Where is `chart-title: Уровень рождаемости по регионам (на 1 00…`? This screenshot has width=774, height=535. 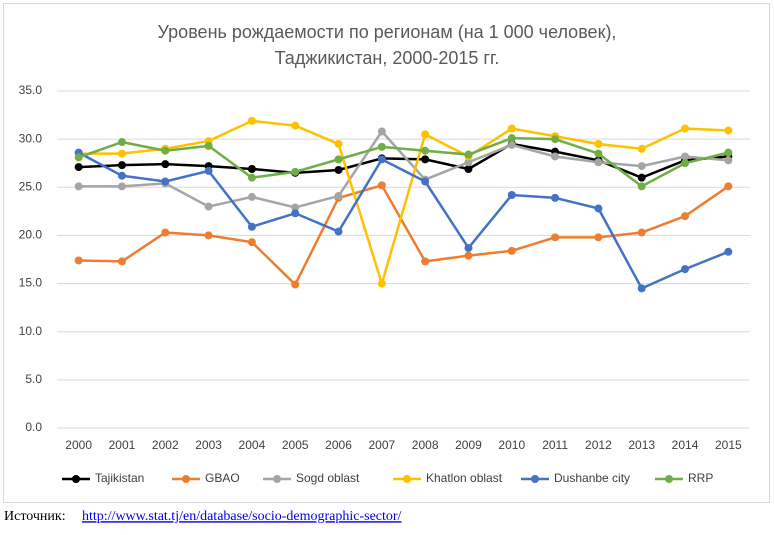
chart-title: Уровень рождаемости по регионам (на 1 00… is located at coordinates (387, 32).